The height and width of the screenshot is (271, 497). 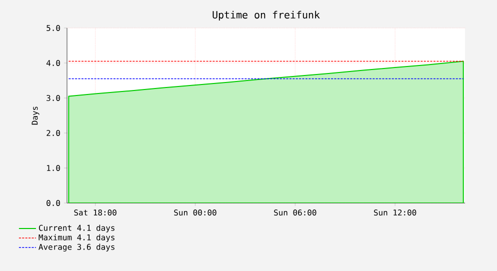 I want to click on chart-title: Uptime on freifunk, so click(x=266, y=15).